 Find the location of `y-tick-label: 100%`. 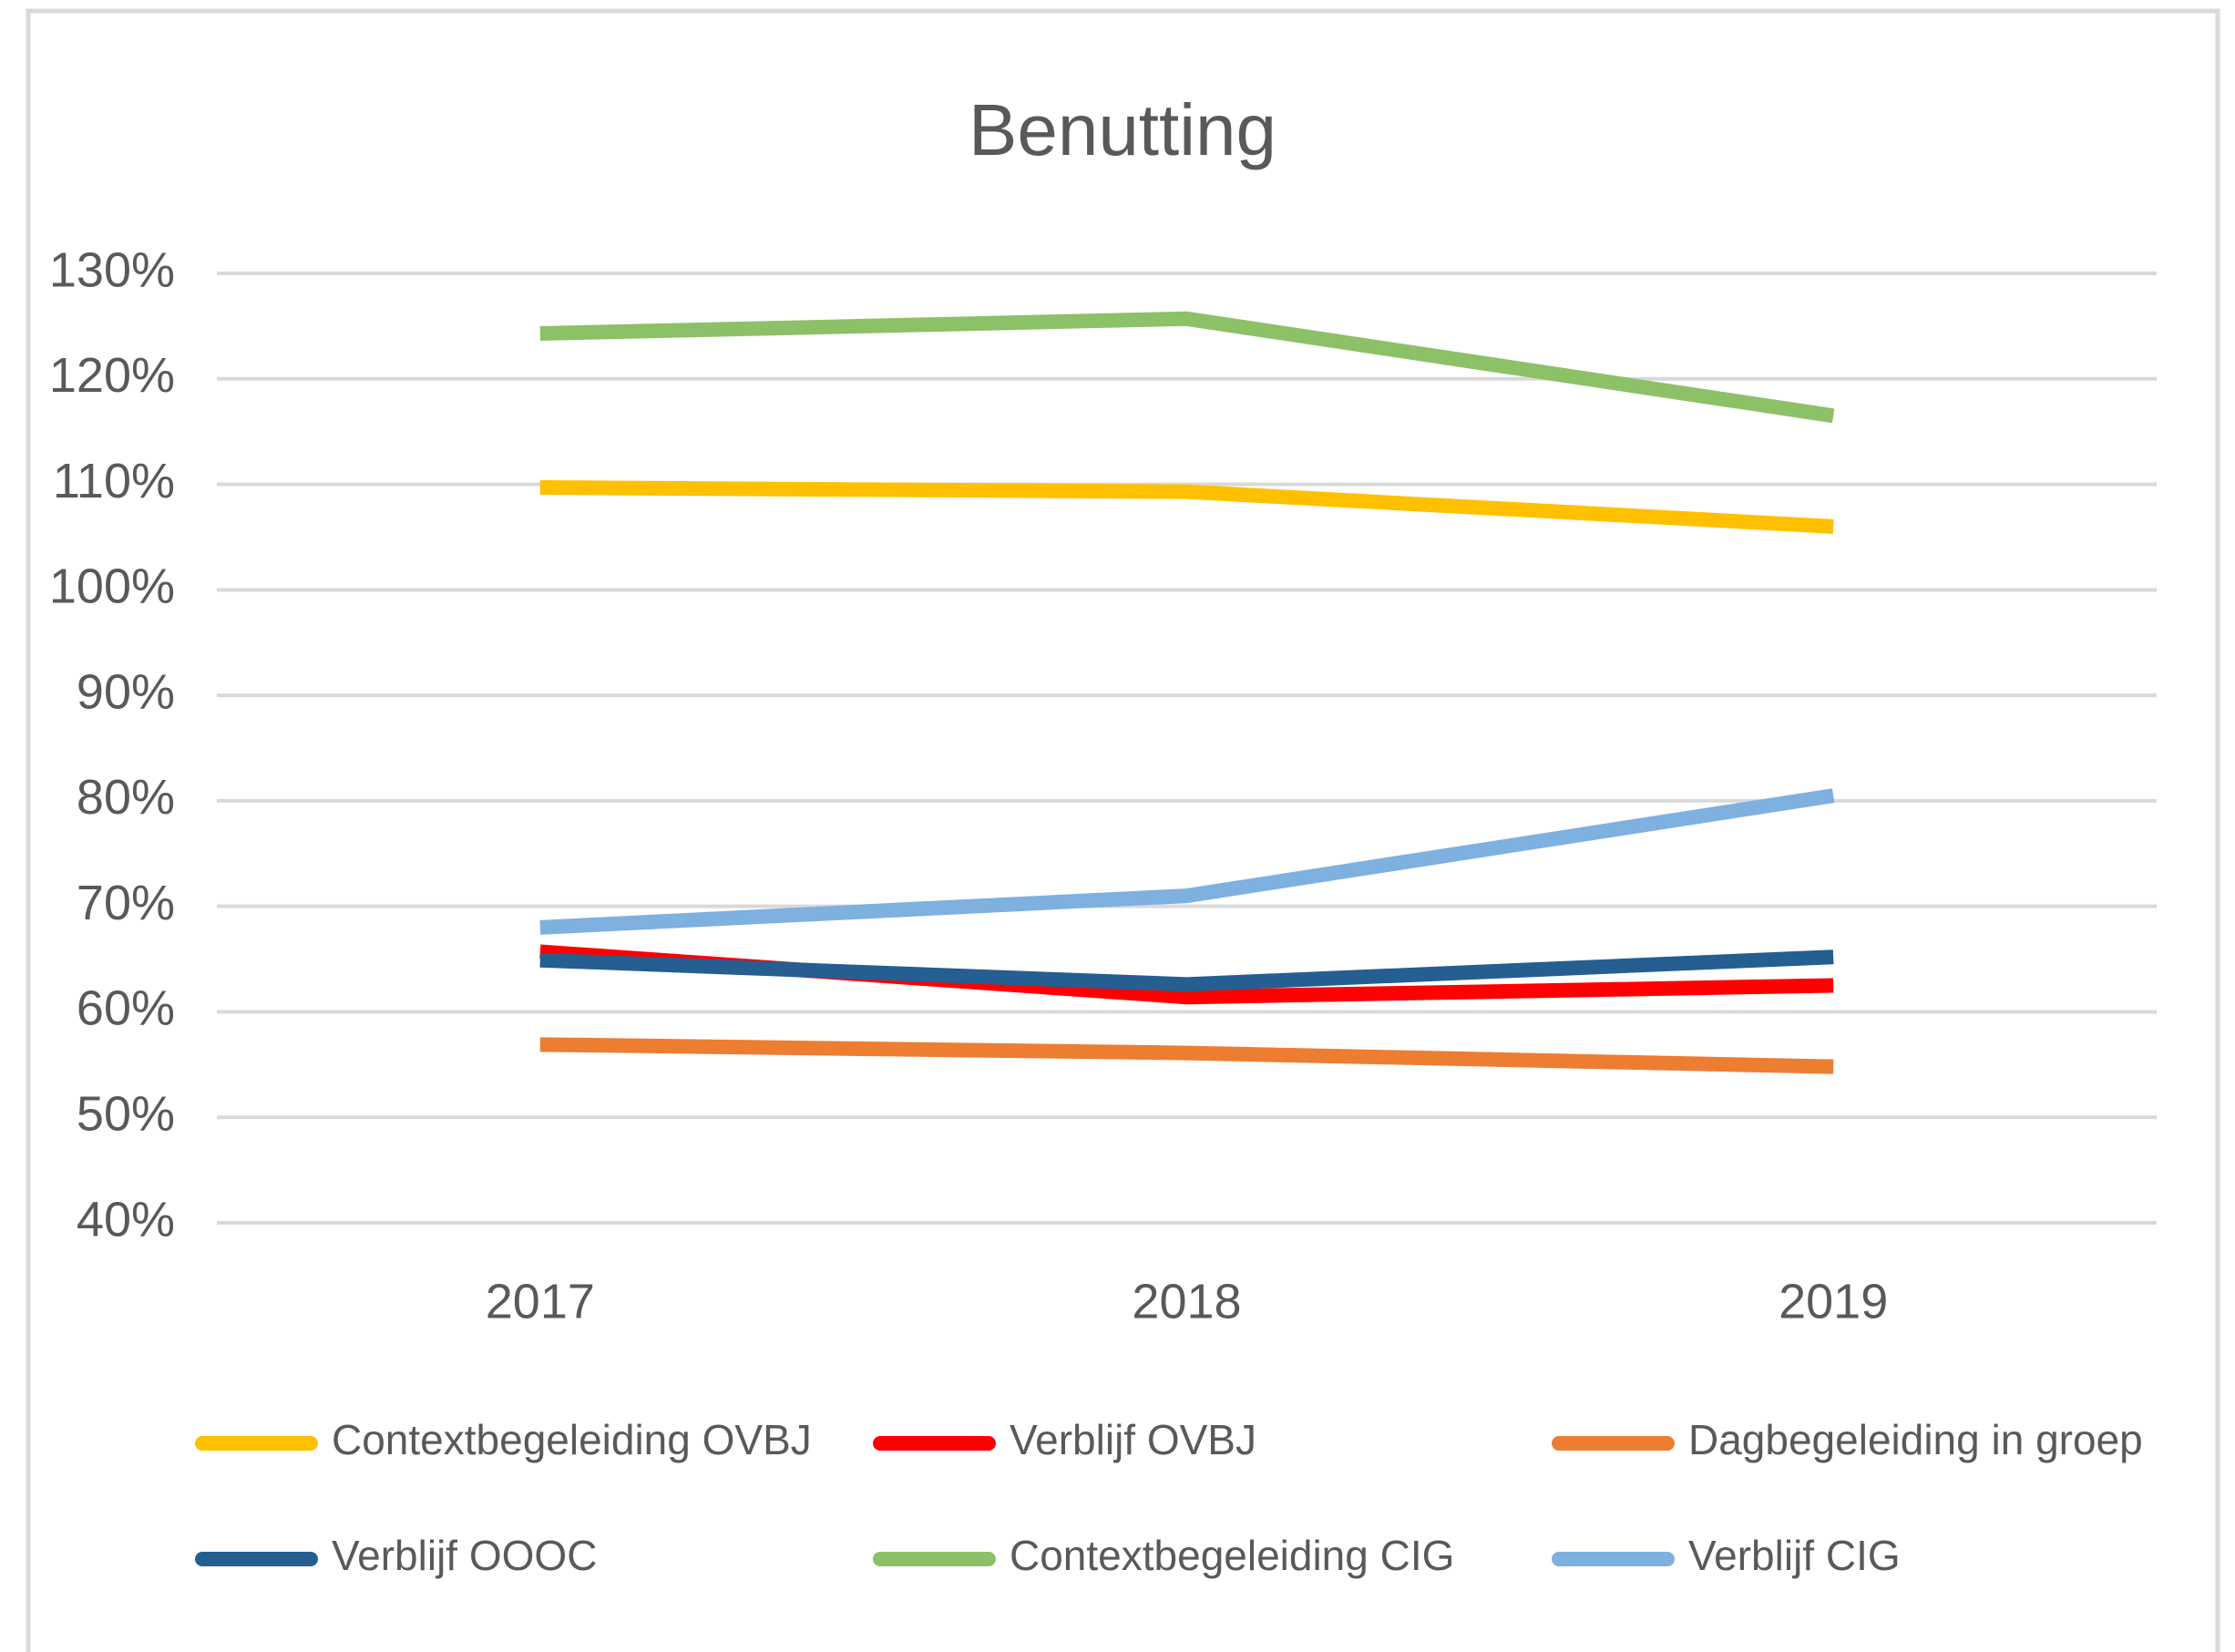

y-tick-label: 100% is located at coordinates (112, 586).